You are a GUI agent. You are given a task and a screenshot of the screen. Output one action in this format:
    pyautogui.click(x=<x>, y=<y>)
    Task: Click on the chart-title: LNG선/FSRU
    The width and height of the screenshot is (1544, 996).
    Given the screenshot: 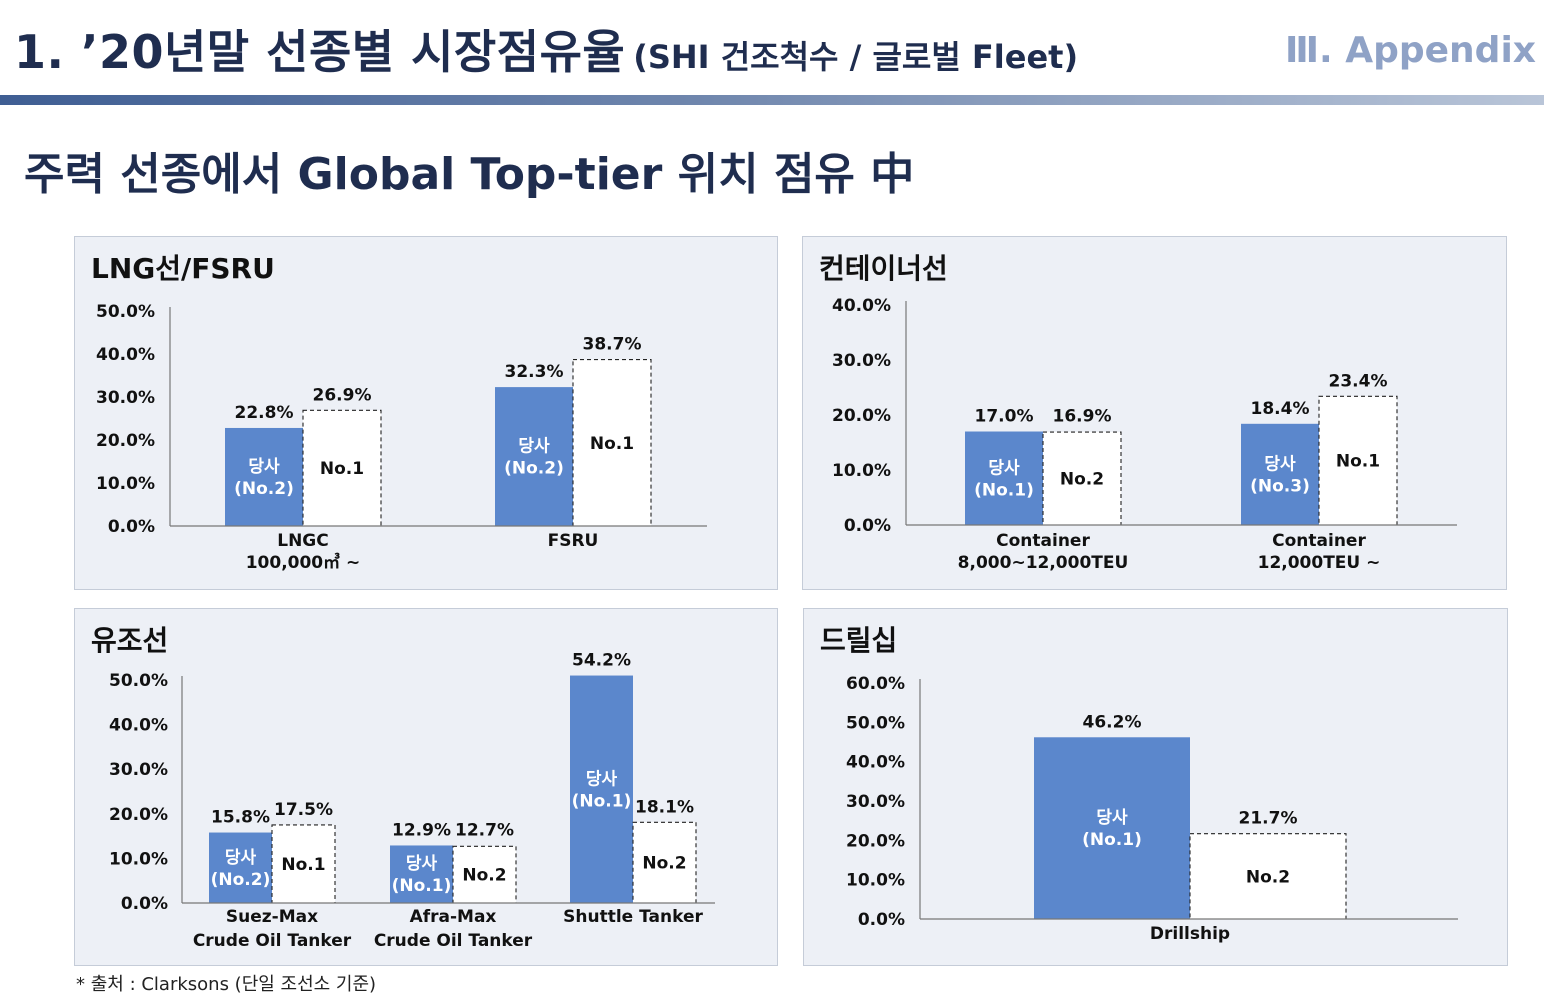 What is the action you would take?
    pyautogui.click(x=183, y=268)
    